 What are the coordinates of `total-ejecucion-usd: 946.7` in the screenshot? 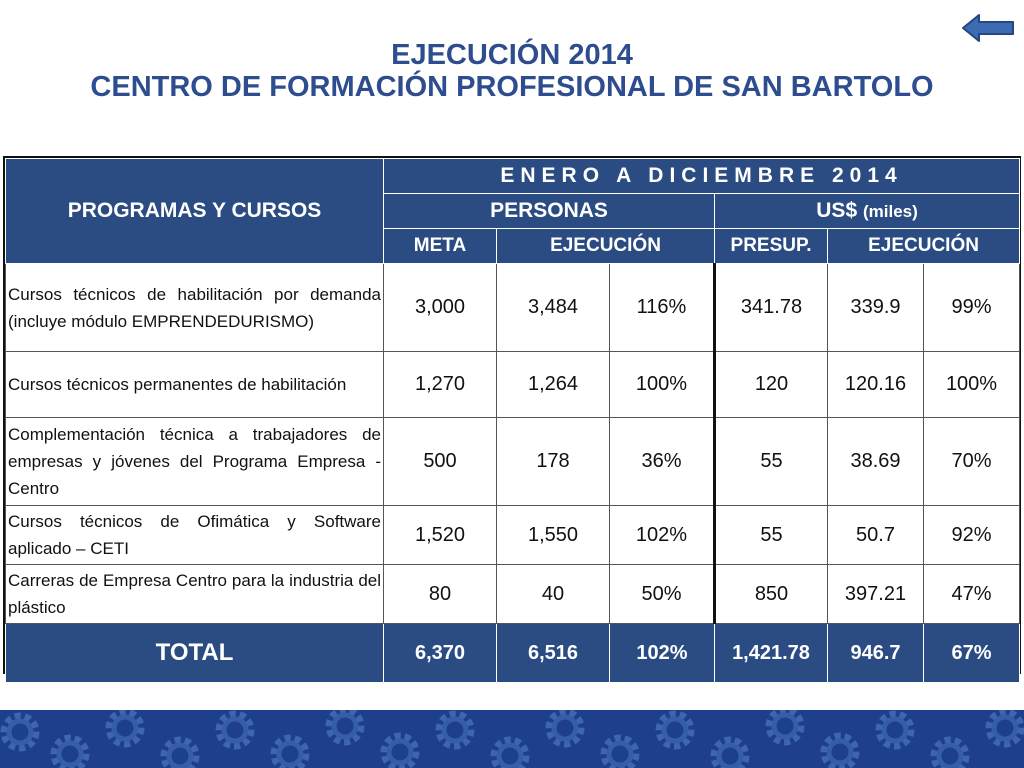 It's located at (875, 653).